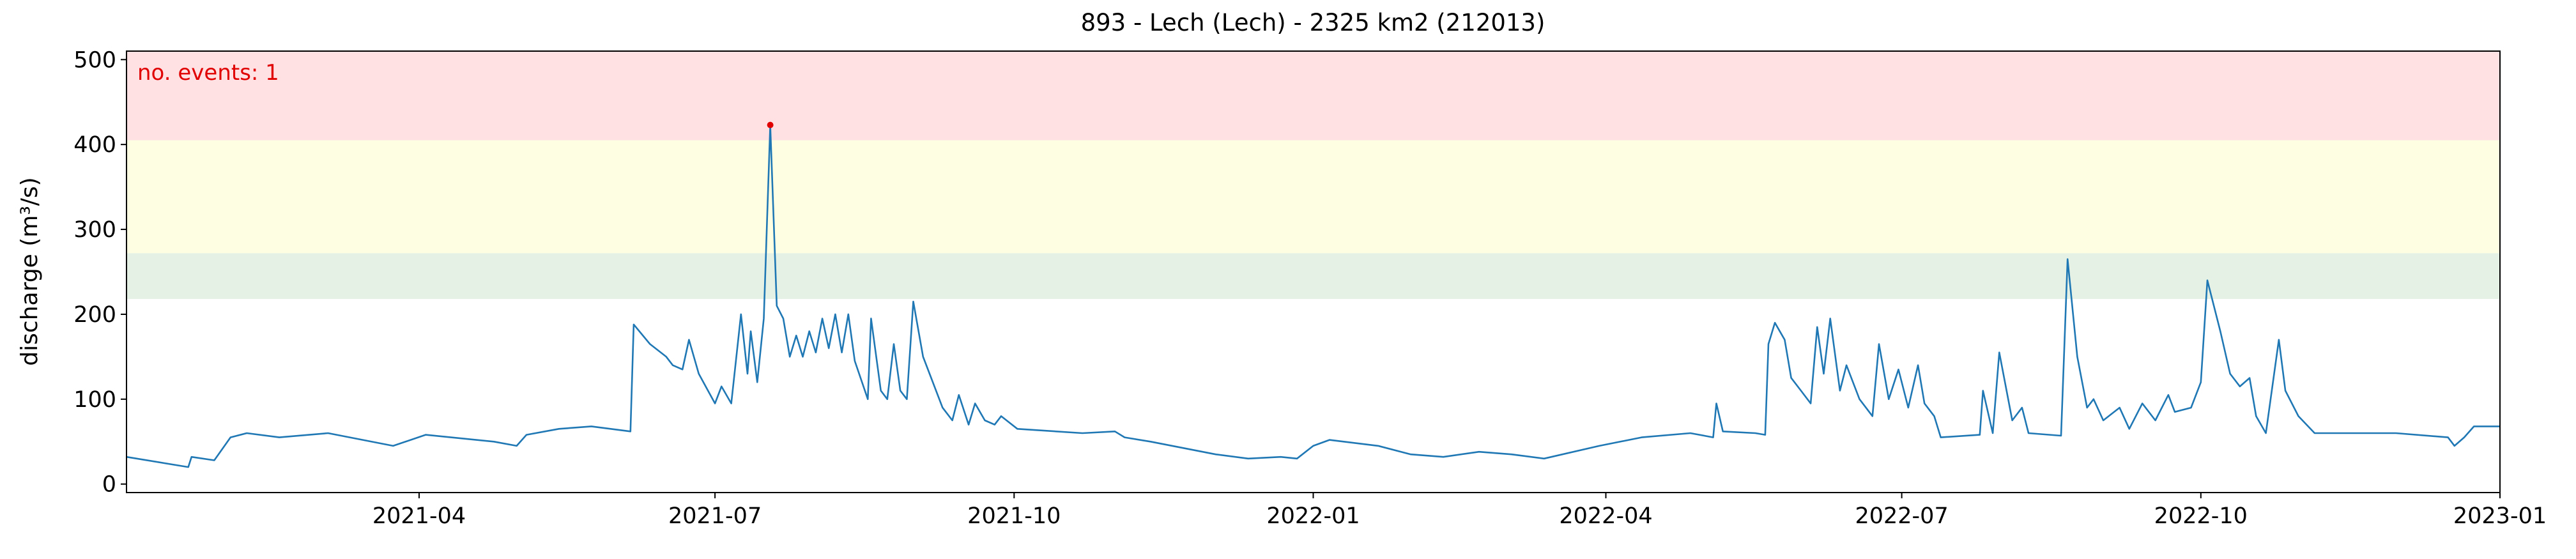 The width and height of the screenshot is (2576, 559). I want to click on x-tick-label: 2022-04, so click(1605, 516).